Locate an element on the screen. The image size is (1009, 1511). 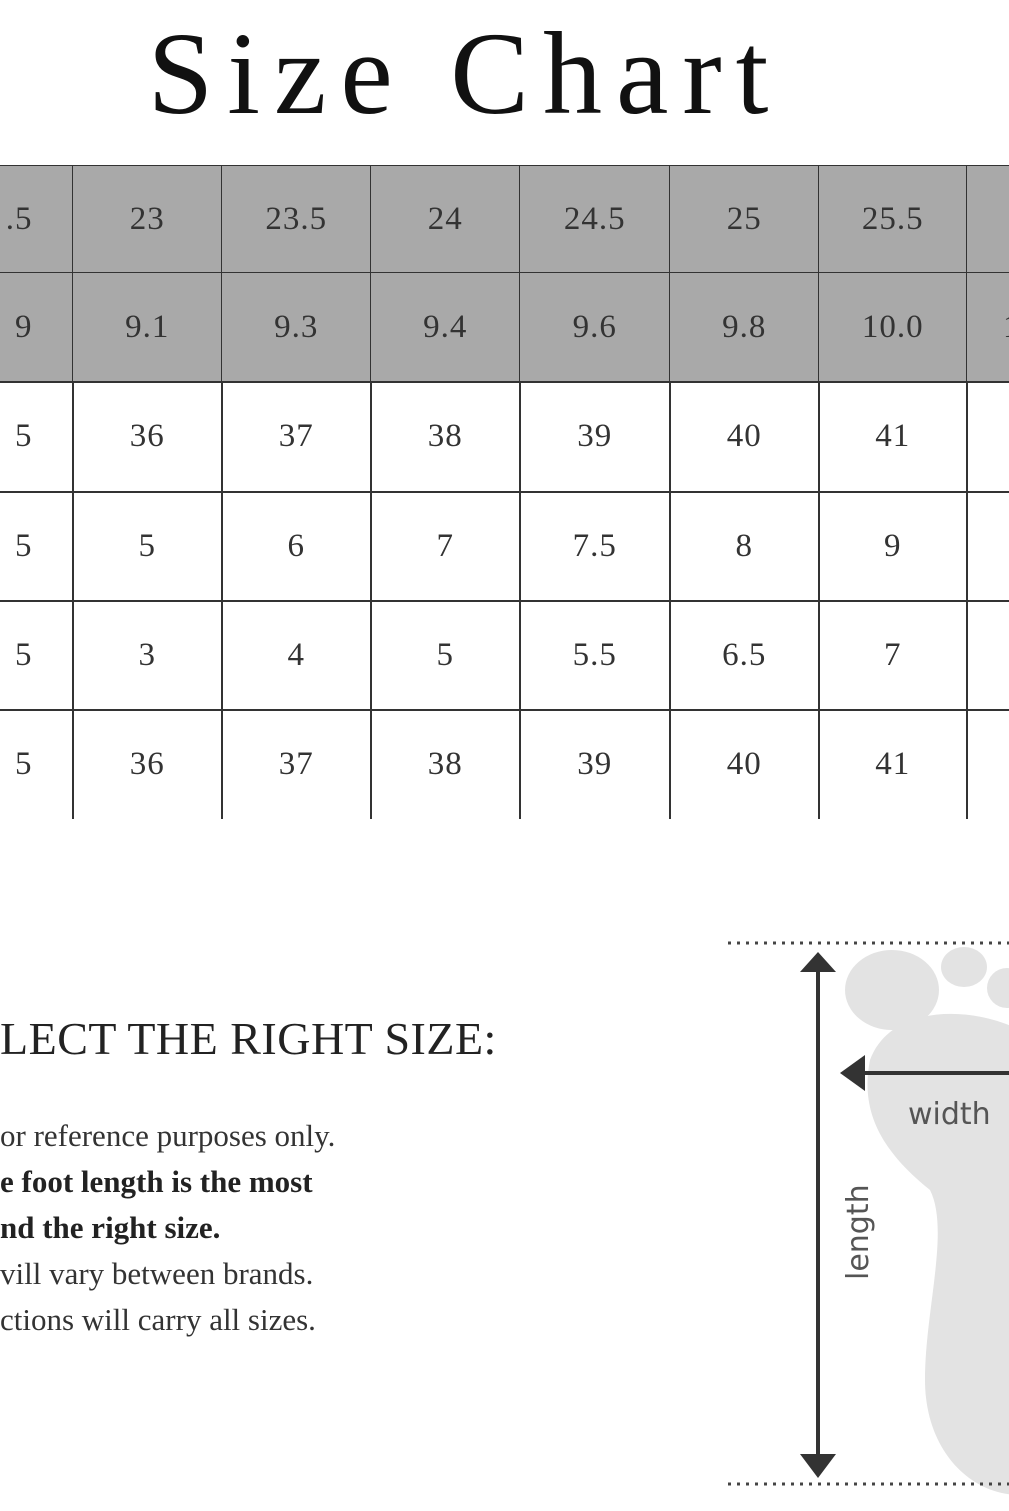
table-cell: 1 is located at coordinates (987, 327).